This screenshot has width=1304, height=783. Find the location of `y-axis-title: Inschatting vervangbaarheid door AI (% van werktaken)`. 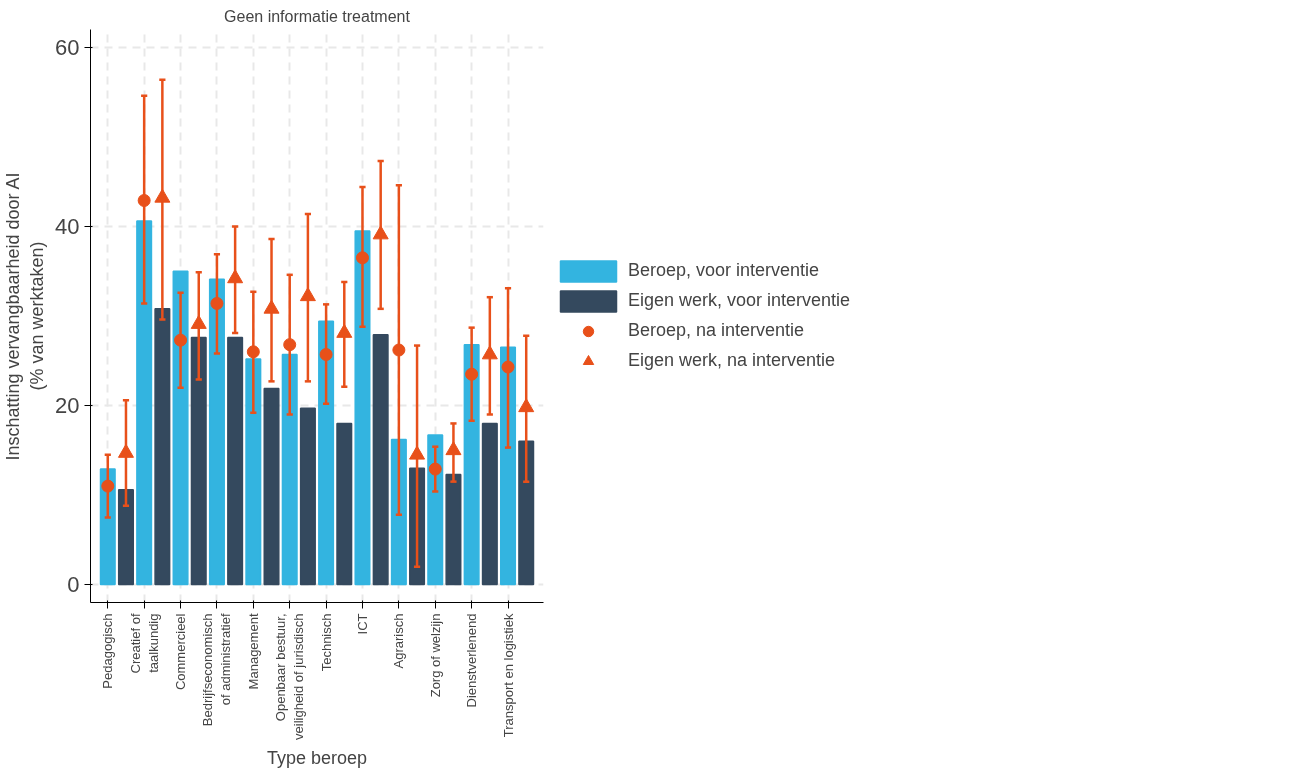

y-axis-title: Inschatting vervangbaarheid door AI (% van werktaken) is located at coordinates (25, 316).